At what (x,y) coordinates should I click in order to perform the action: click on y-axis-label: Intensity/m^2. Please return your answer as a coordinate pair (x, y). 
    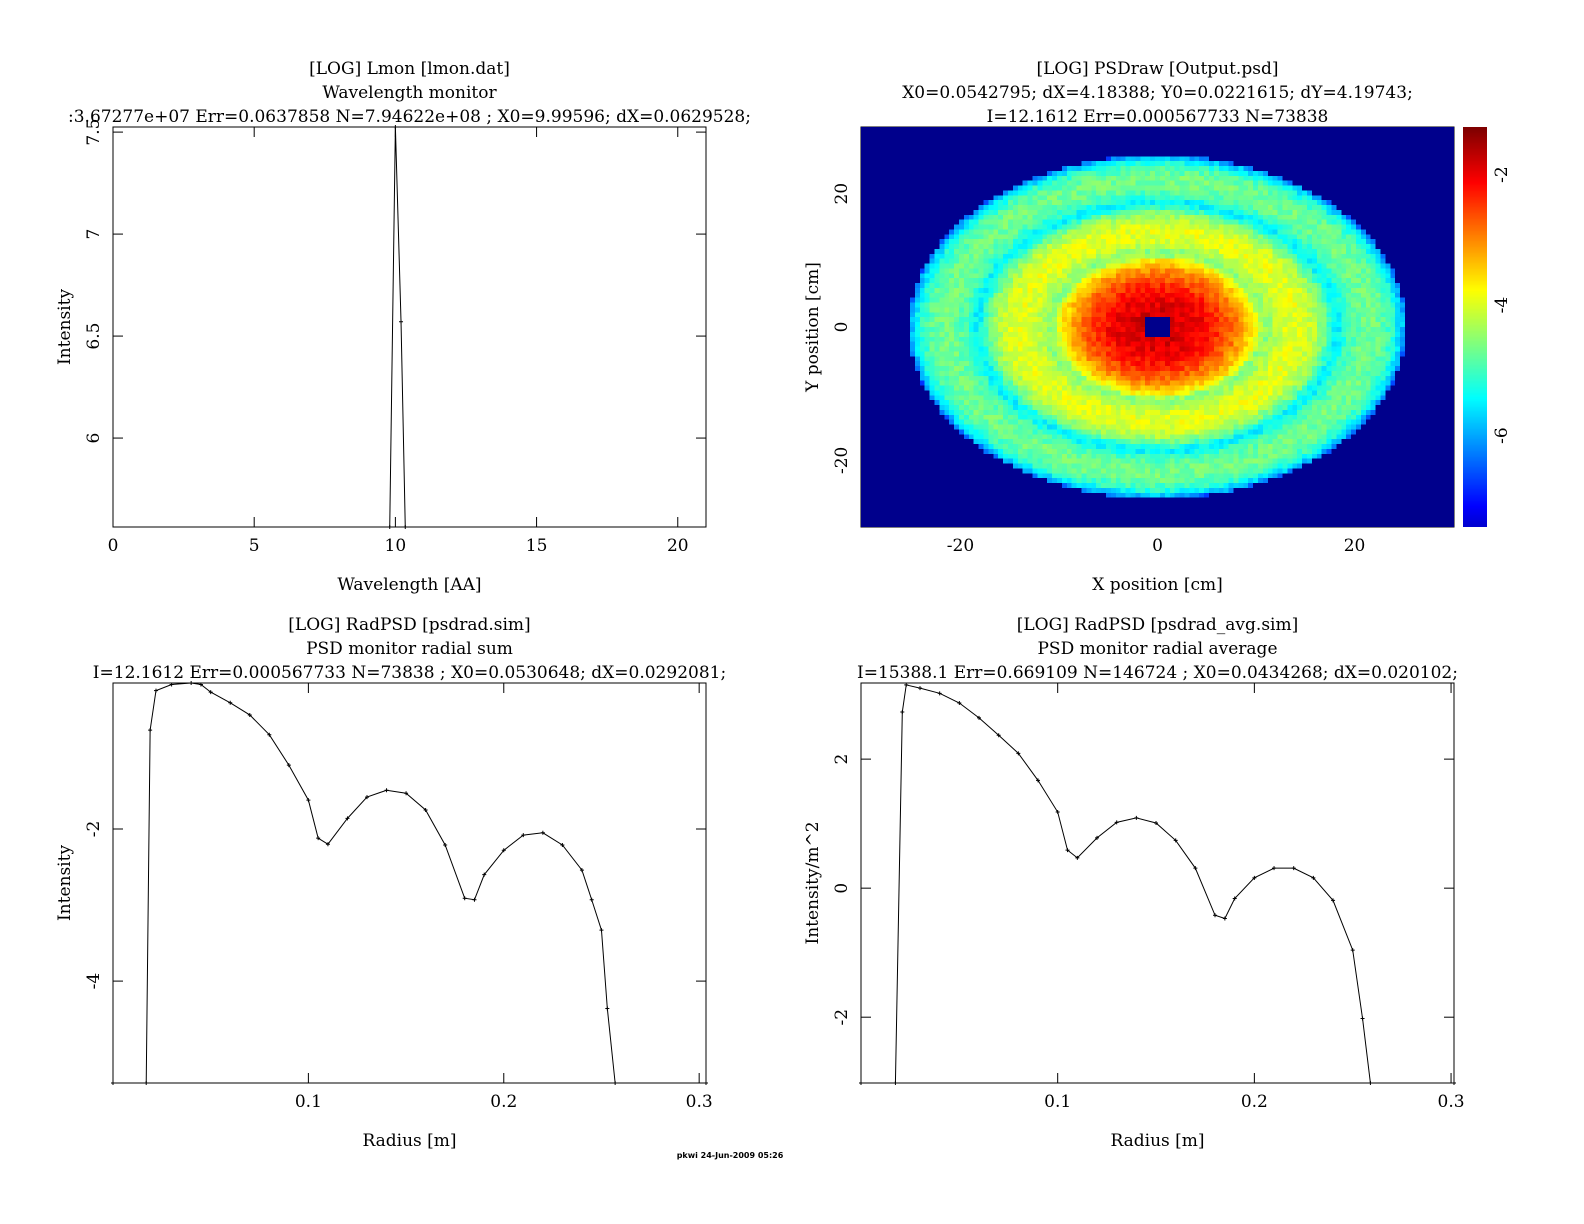
    Looking at the image, I should click on (813, 882).